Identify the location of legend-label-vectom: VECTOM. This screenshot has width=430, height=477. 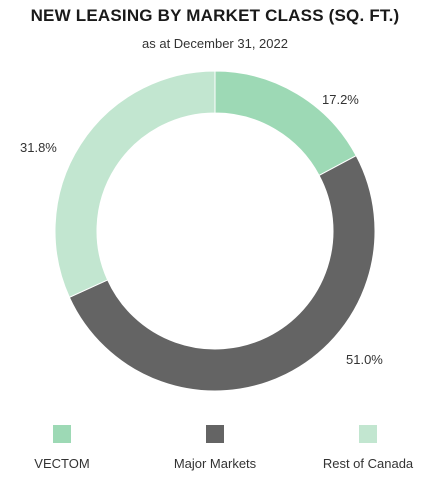
(62, 463).